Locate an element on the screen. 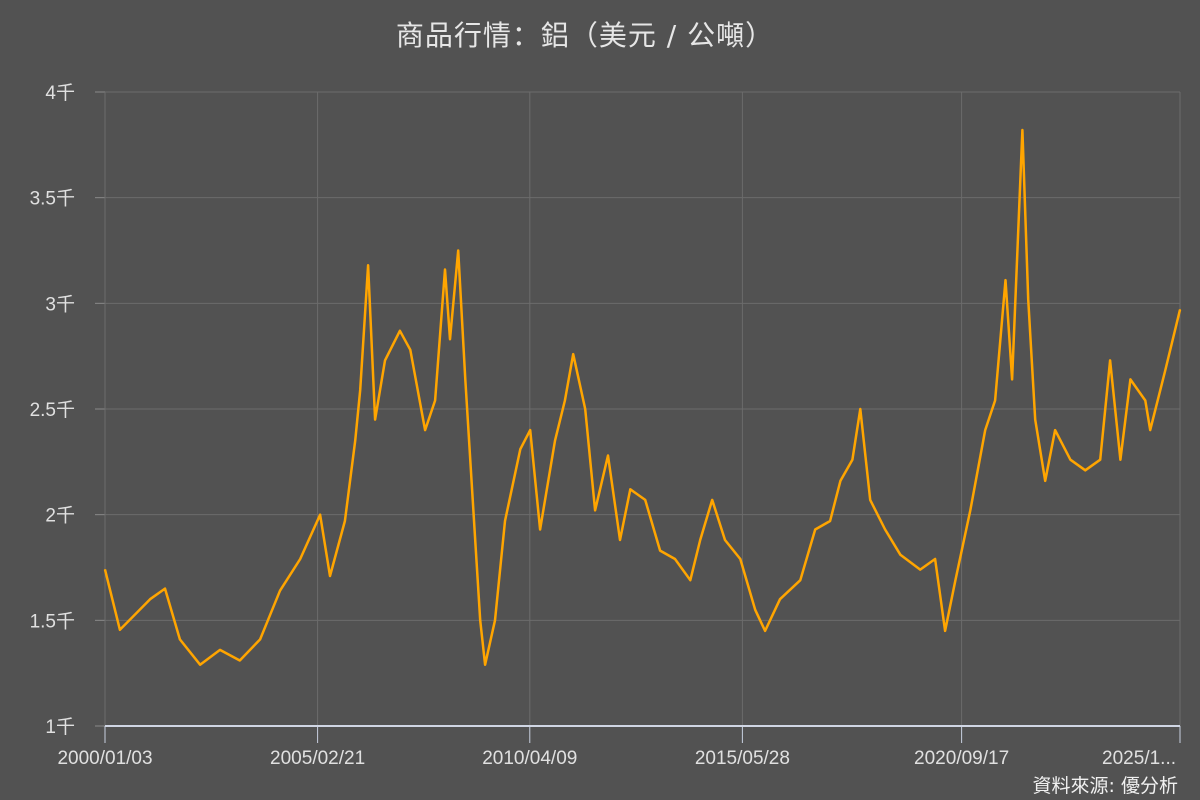  x-tick-label: 2020/09/17 is located at coordinates (961, 758).